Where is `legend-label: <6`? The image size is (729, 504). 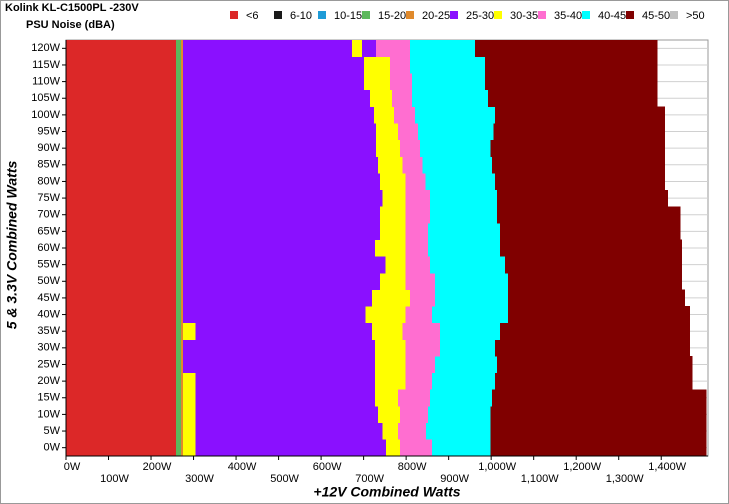
legend-label: <6 is located at coordinates (252, 16).